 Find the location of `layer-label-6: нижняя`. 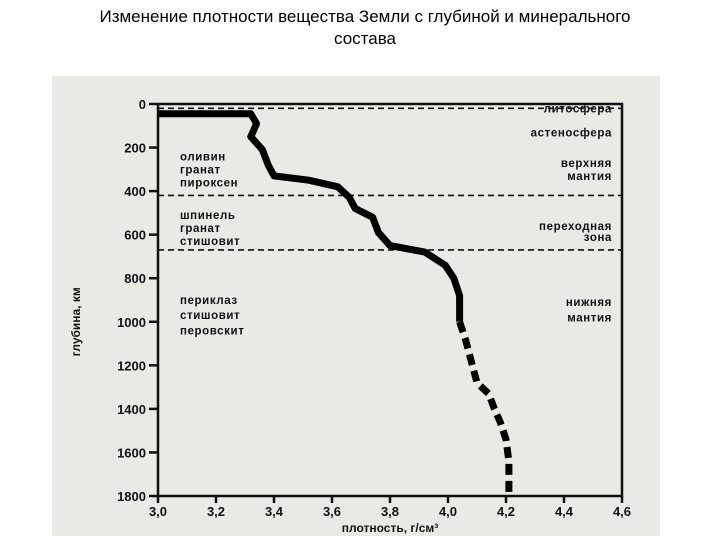

layer-label-6: нижняя is located at coordinates (589, 303).